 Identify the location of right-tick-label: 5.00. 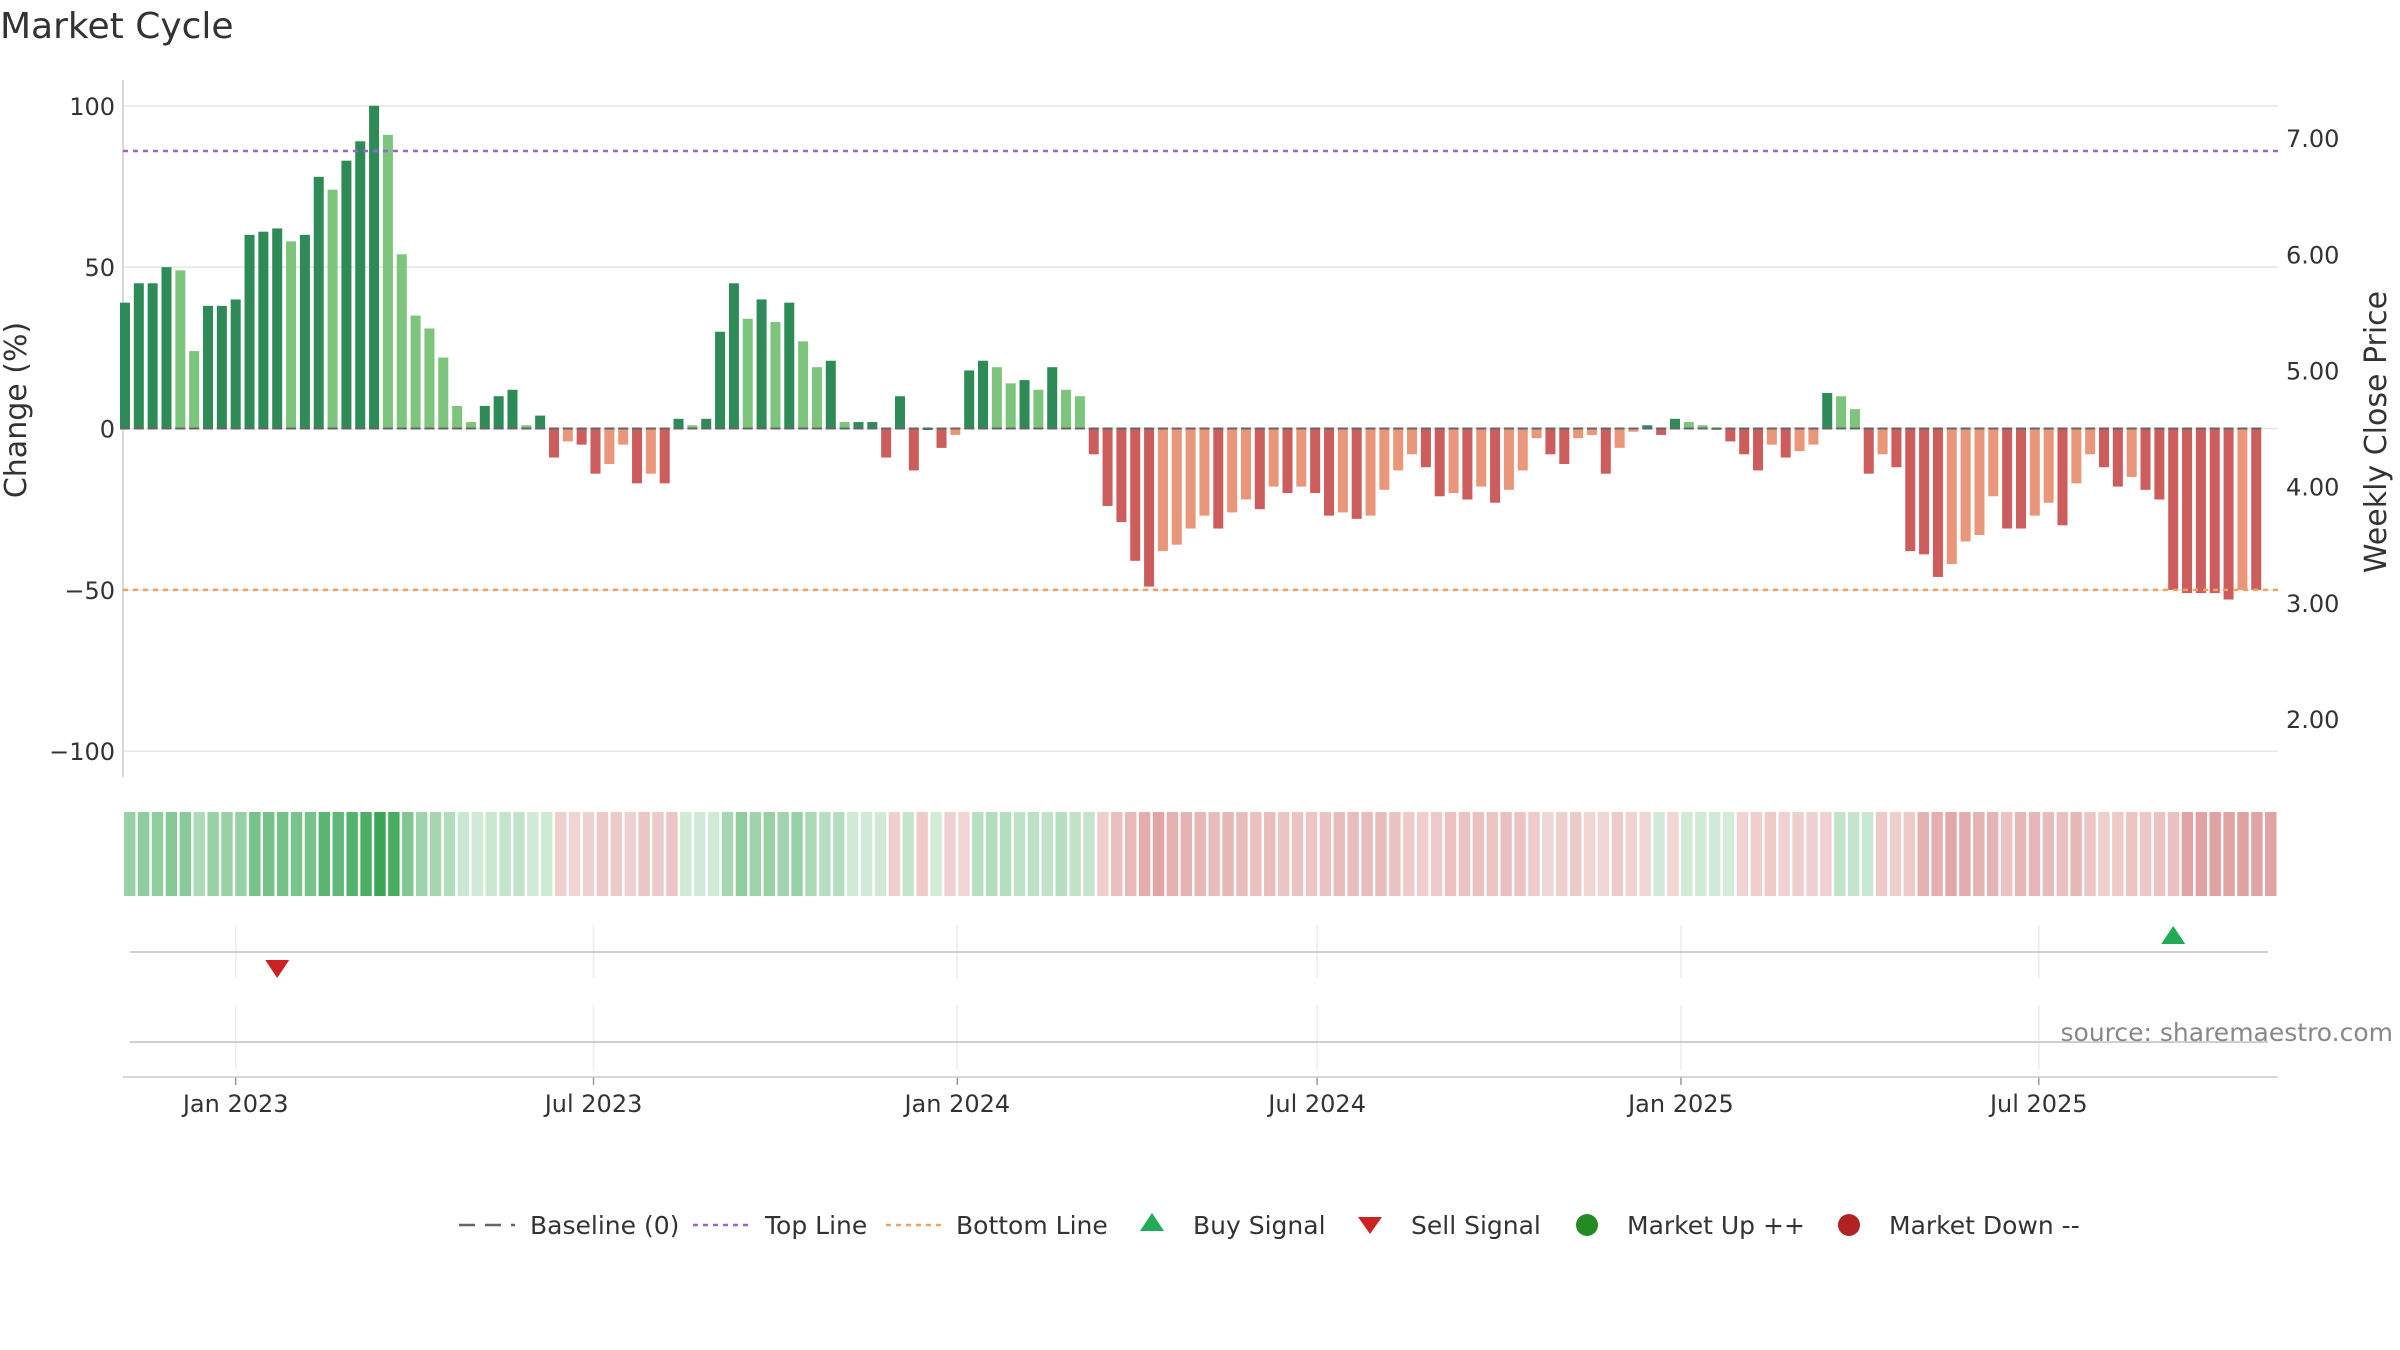
(2312, 371).